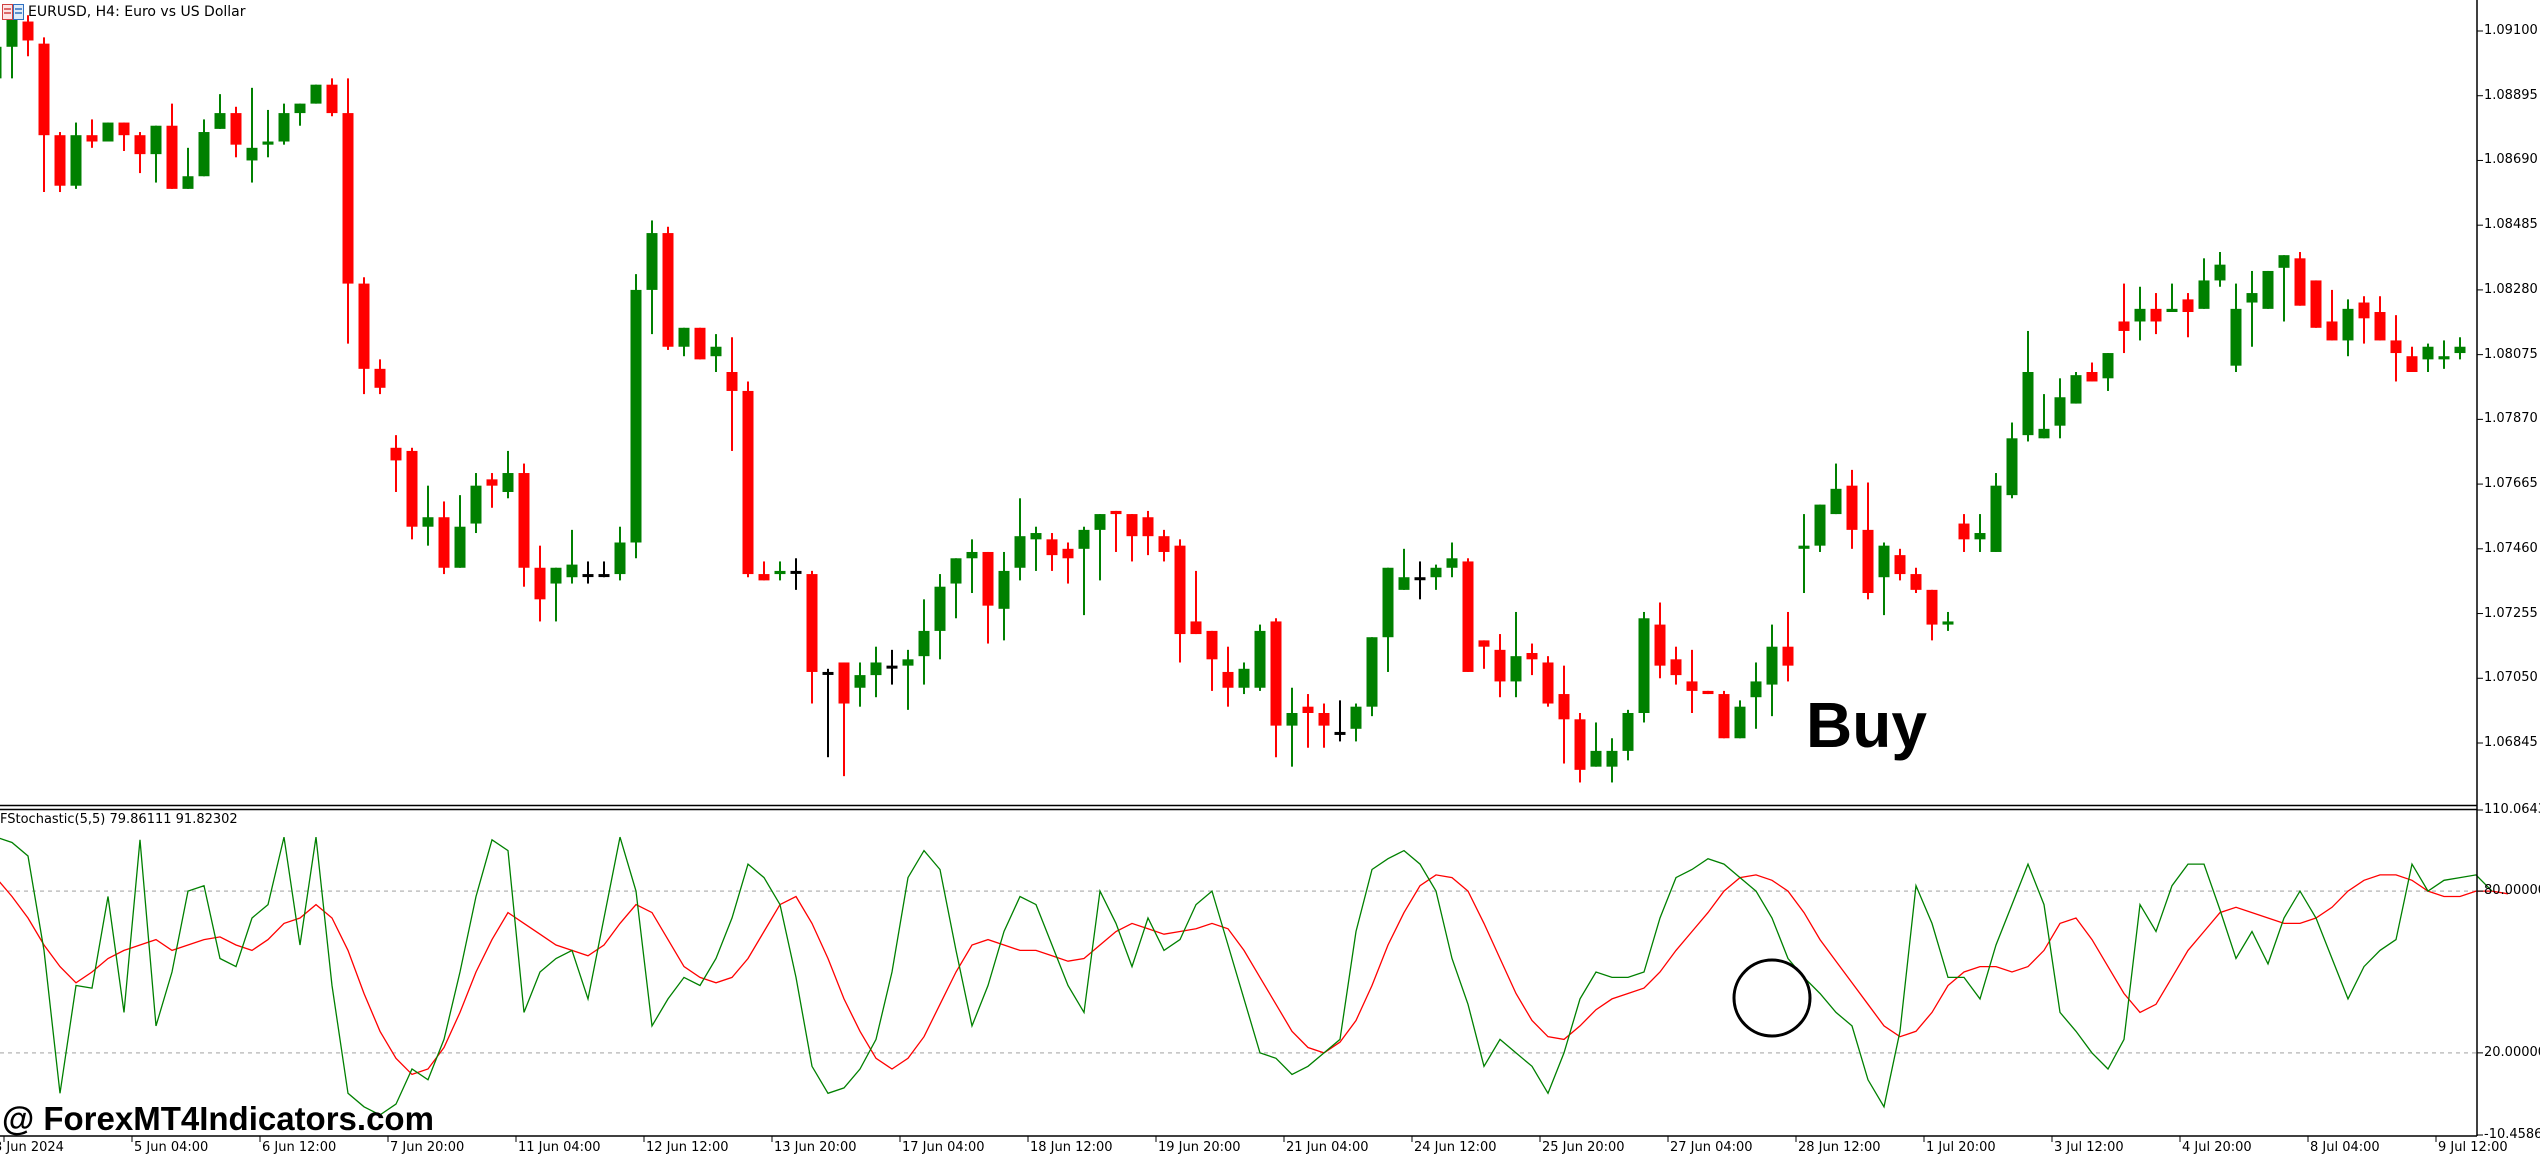 Image resolution: width=2540 pixels, height=1160 pixels. Describe the element at coordinates (815, 1147) in the screenshot. I see `time-tick-label: 13 Jun 20:00` at that location.